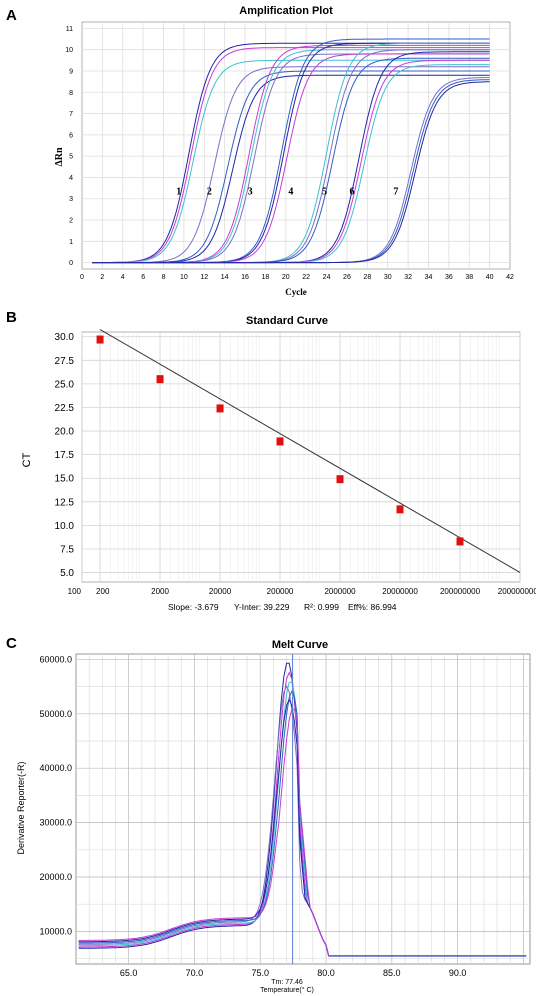 The width and height of the screenshot is (536, 996). What do you see at coordinates (266, 277) in the screenshot?
I see `panel-a-x-tick-label: 18` at bounding box center [266, 277].